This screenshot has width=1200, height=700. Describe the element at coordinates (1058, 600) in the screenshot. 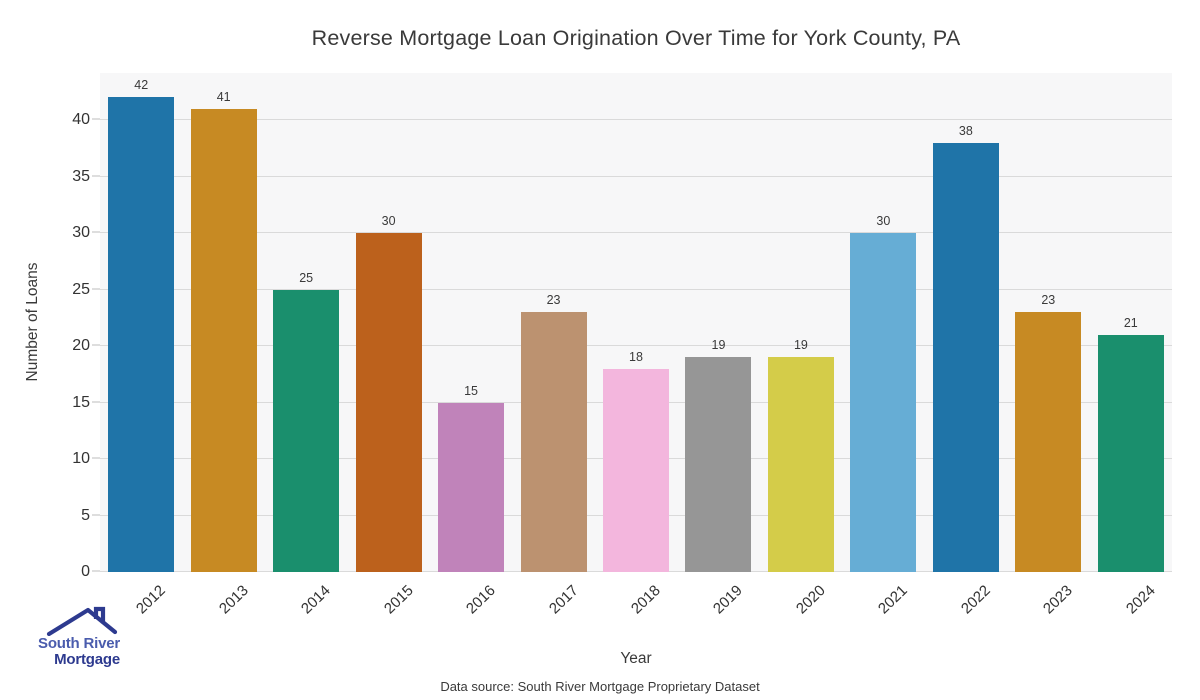

I see `x-tick-label: 2023` at that location.